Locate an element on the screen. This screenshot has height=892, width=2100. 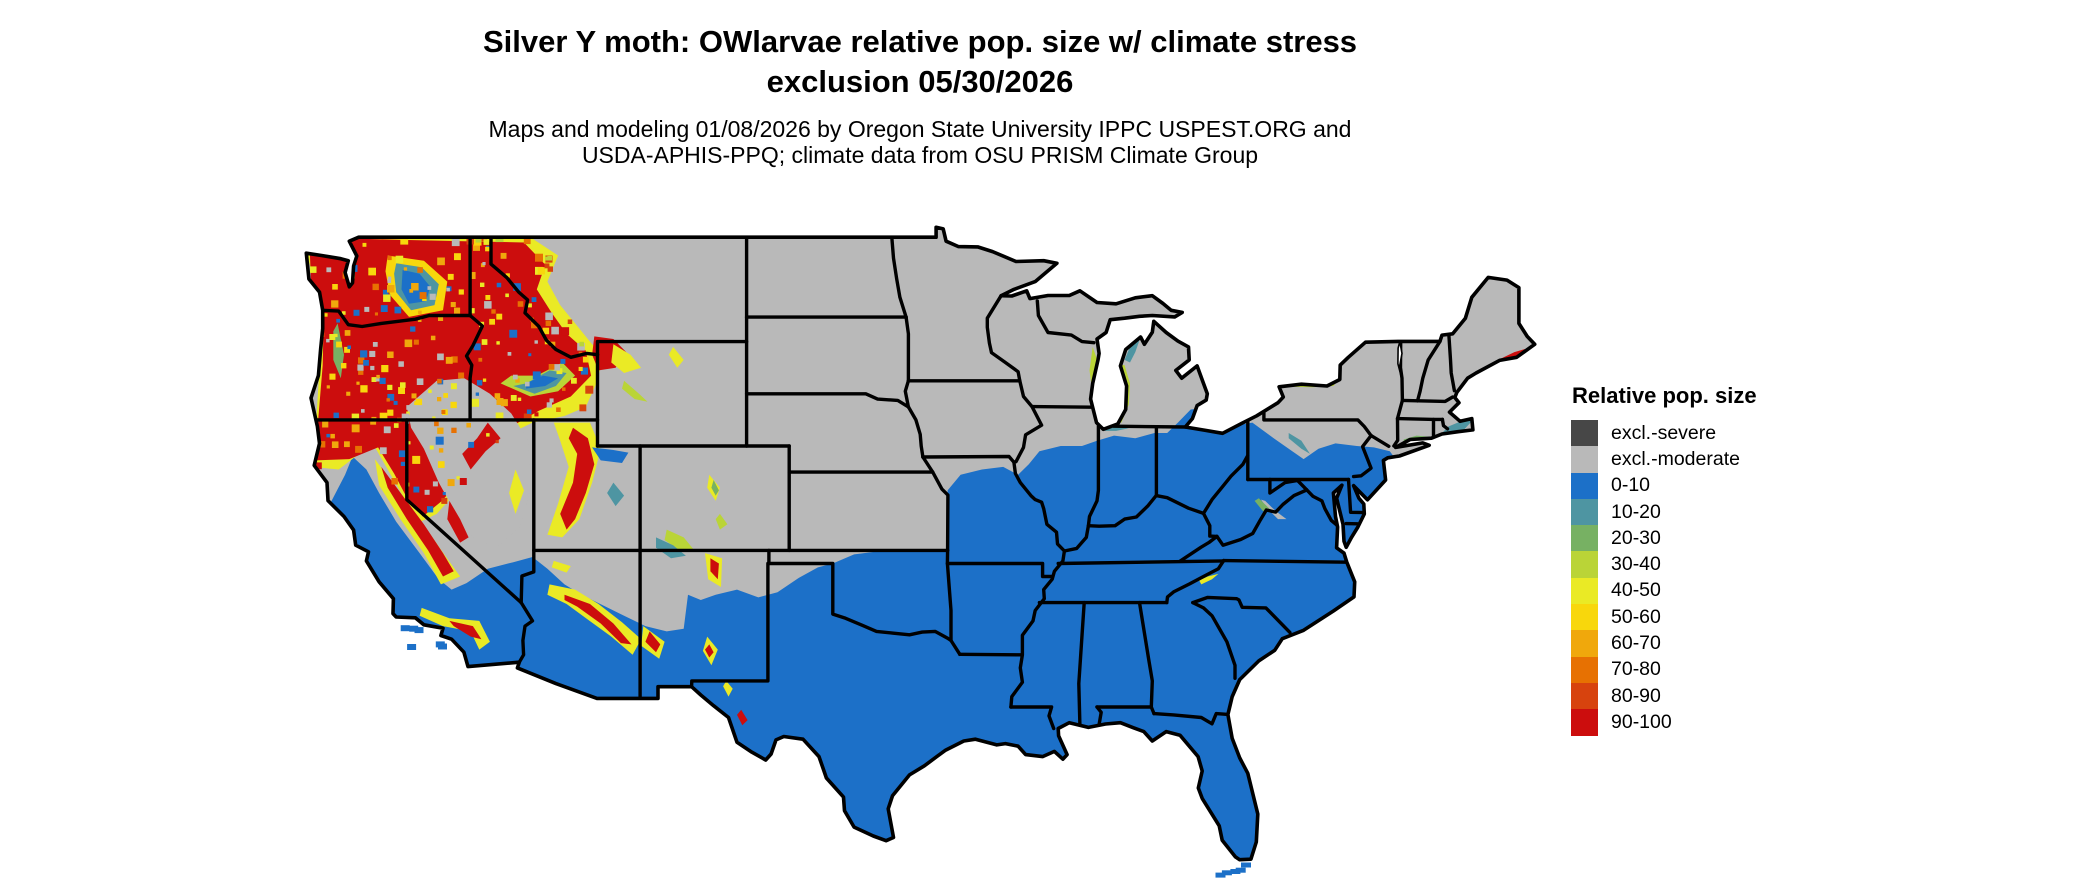
legend-item-label: excl.-moderate is located at coordinates (1675, 458).